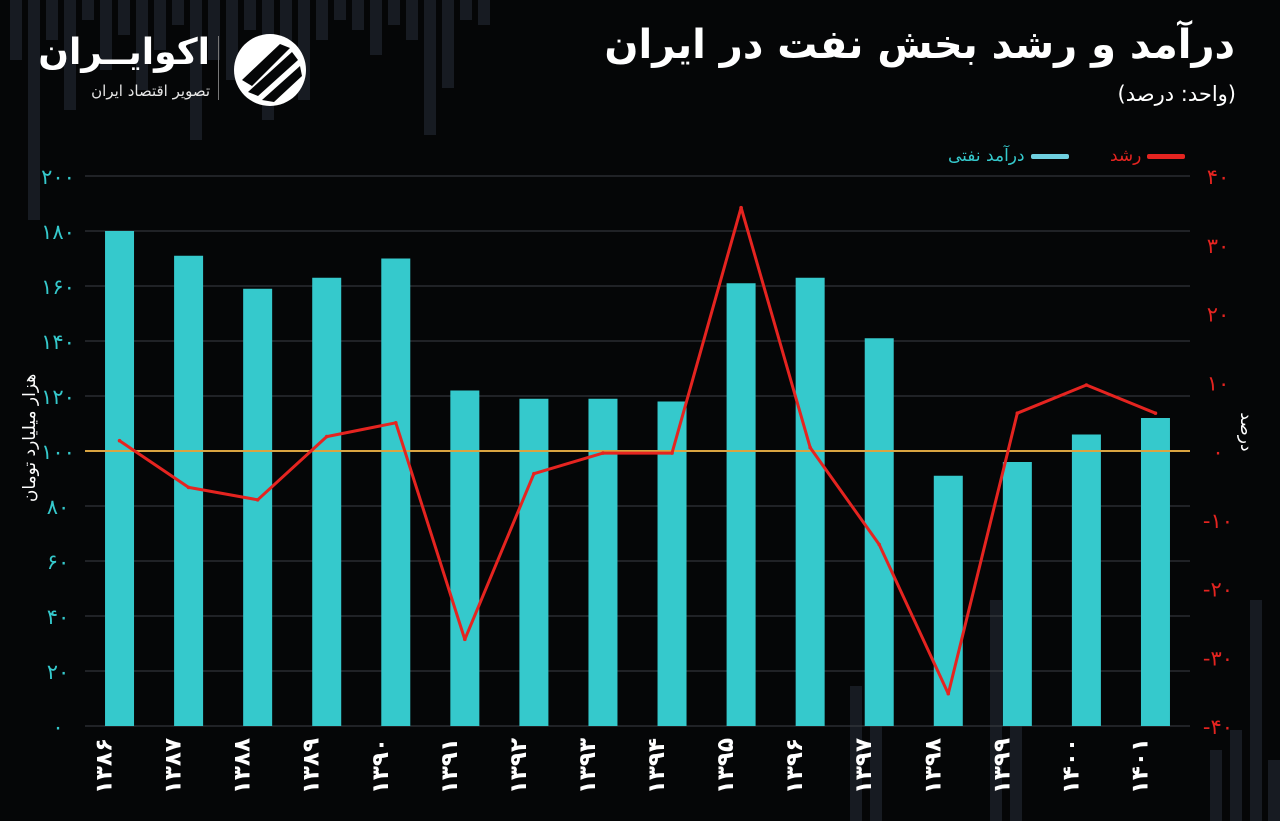  What do you see at coordinates (270, 70) in the screenshot?
I see `brand-mark-icon` at bounding box center [270, 70].